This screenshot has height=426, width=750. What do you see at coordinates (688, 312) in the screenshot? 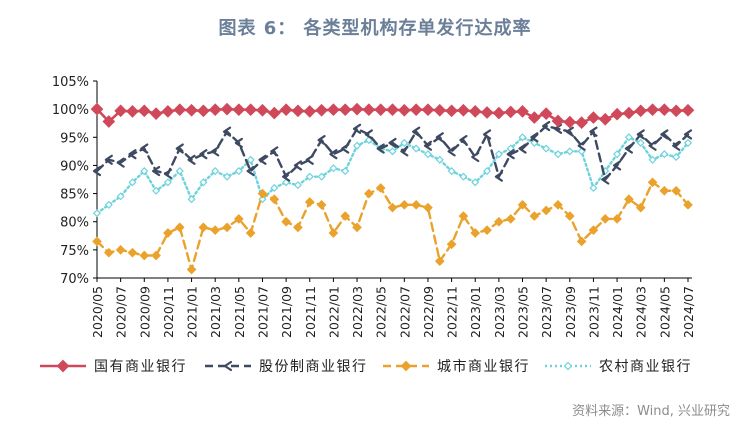
I see `x-tick-label: 2024/07` at bounding box center [688, 312].